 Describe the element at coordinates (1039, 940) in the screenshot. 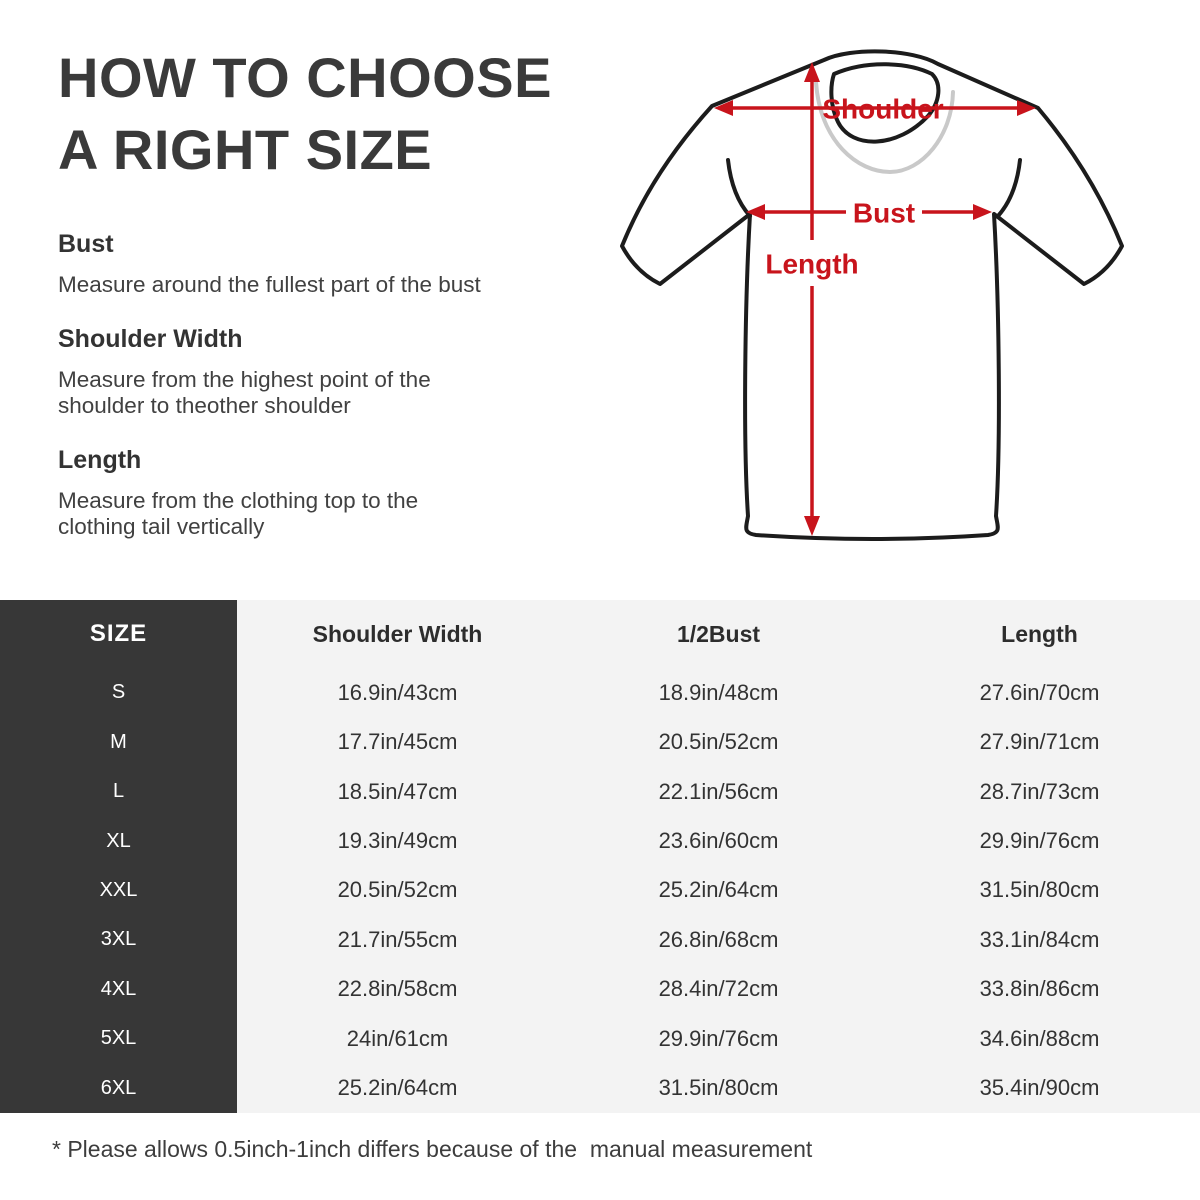

I see `table-cell: 33.1in/84cm` at that location.